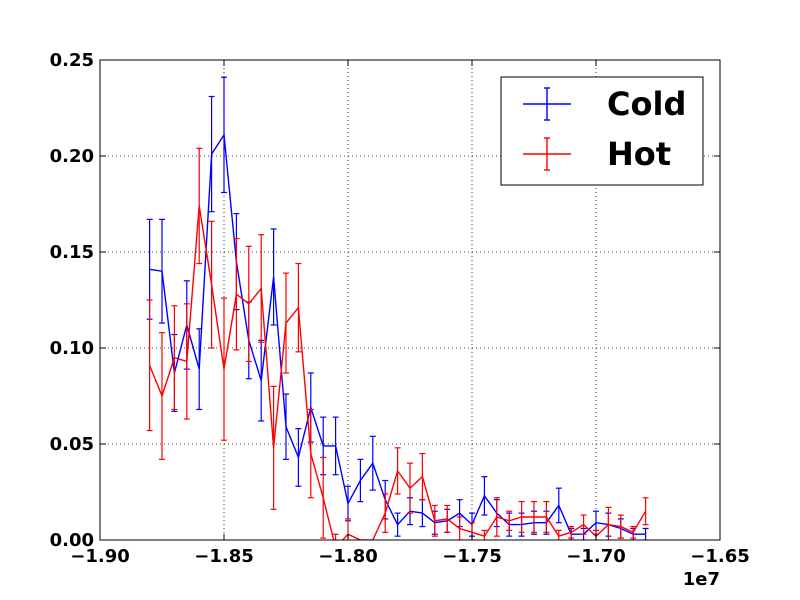 This screenshot has width=800, height=600. I want to click on x-tick-label: −1.70, so click(596, 556).